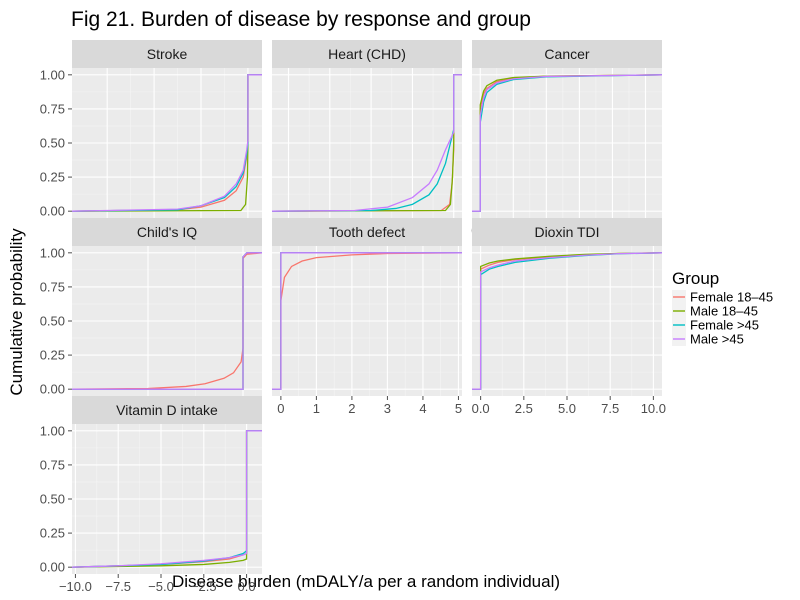  Describe the element at coordinates (280, 408) in the screenshot. I see `x-tick-label: 0` at that location.